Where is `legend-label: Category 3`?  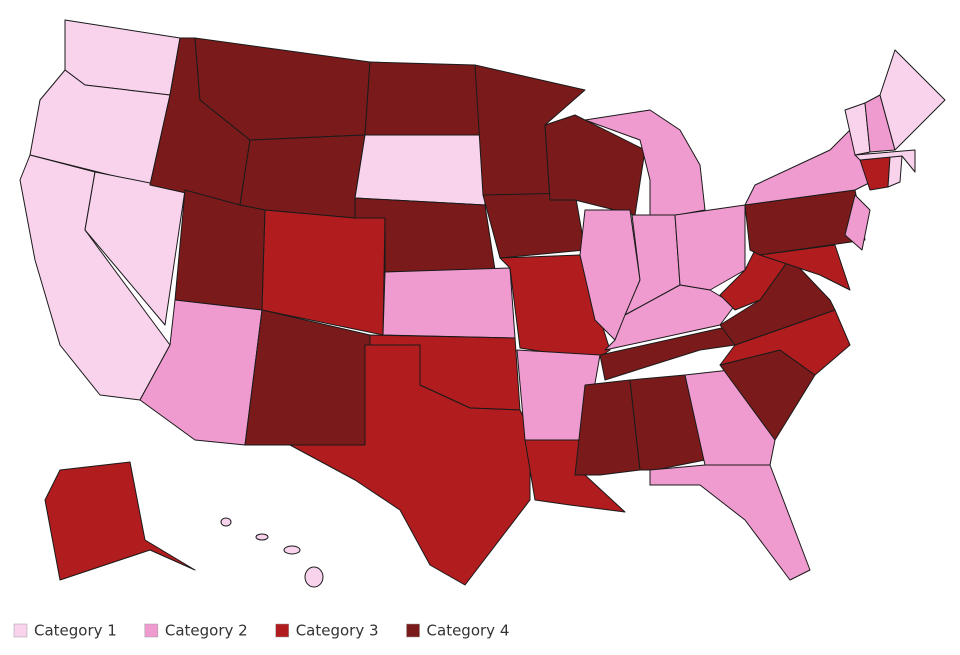 legend-label: Category 3 is located at coordinates (337, 631).